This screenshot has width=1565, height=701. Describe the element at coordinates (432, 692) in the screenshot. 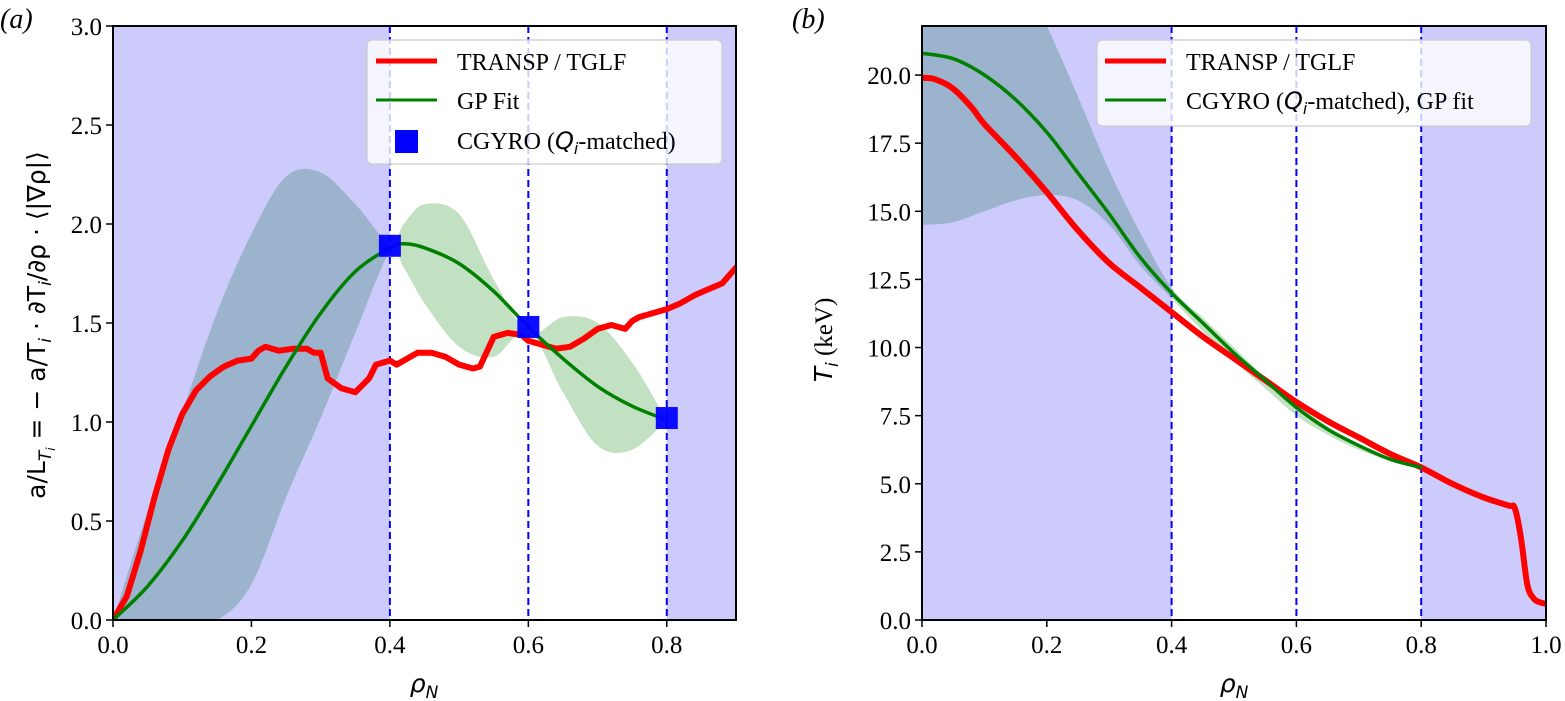

I see `x-label-sub: N` at that location.